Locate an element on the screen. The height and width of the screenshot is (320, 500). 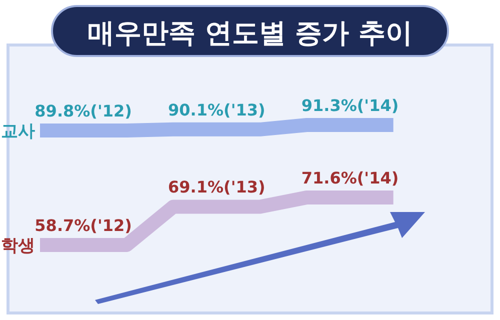
data-label: 89.8%('12) is located at coordinates (83, 111).